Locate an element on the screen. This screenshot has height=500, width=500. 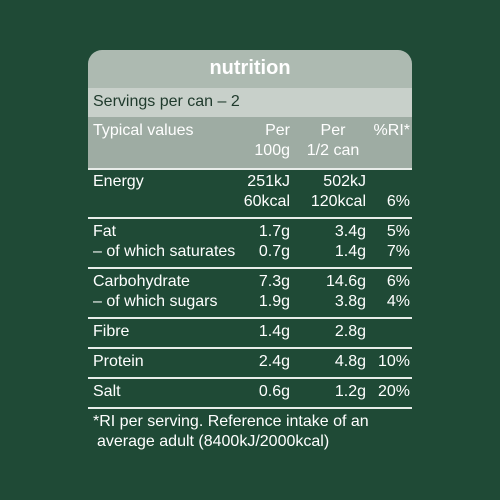
per-serving: 120kcal is located at coordinates (338, 201).